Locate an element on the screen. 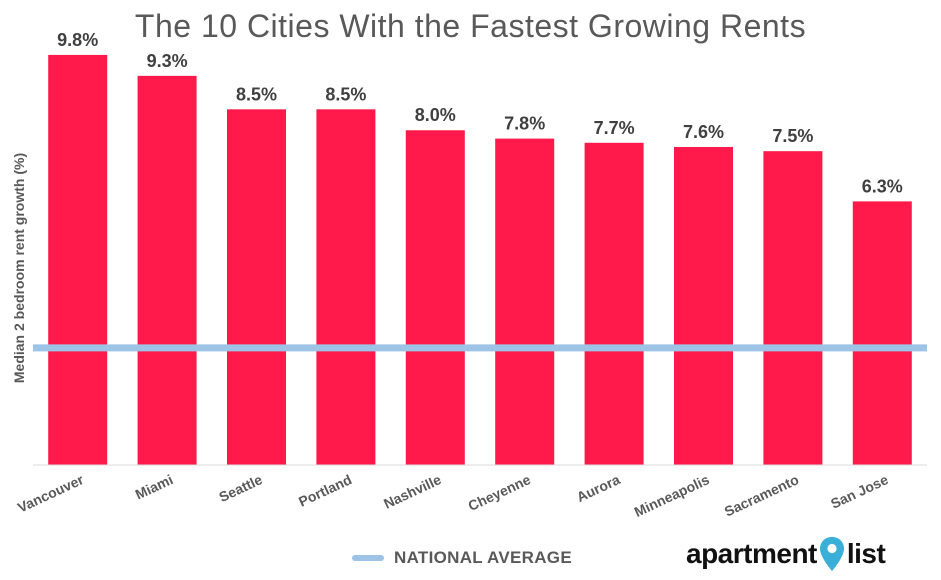 This screenshot has width=941, height=580. x-tick-label: San Jose is located at coordinates (859, 491).